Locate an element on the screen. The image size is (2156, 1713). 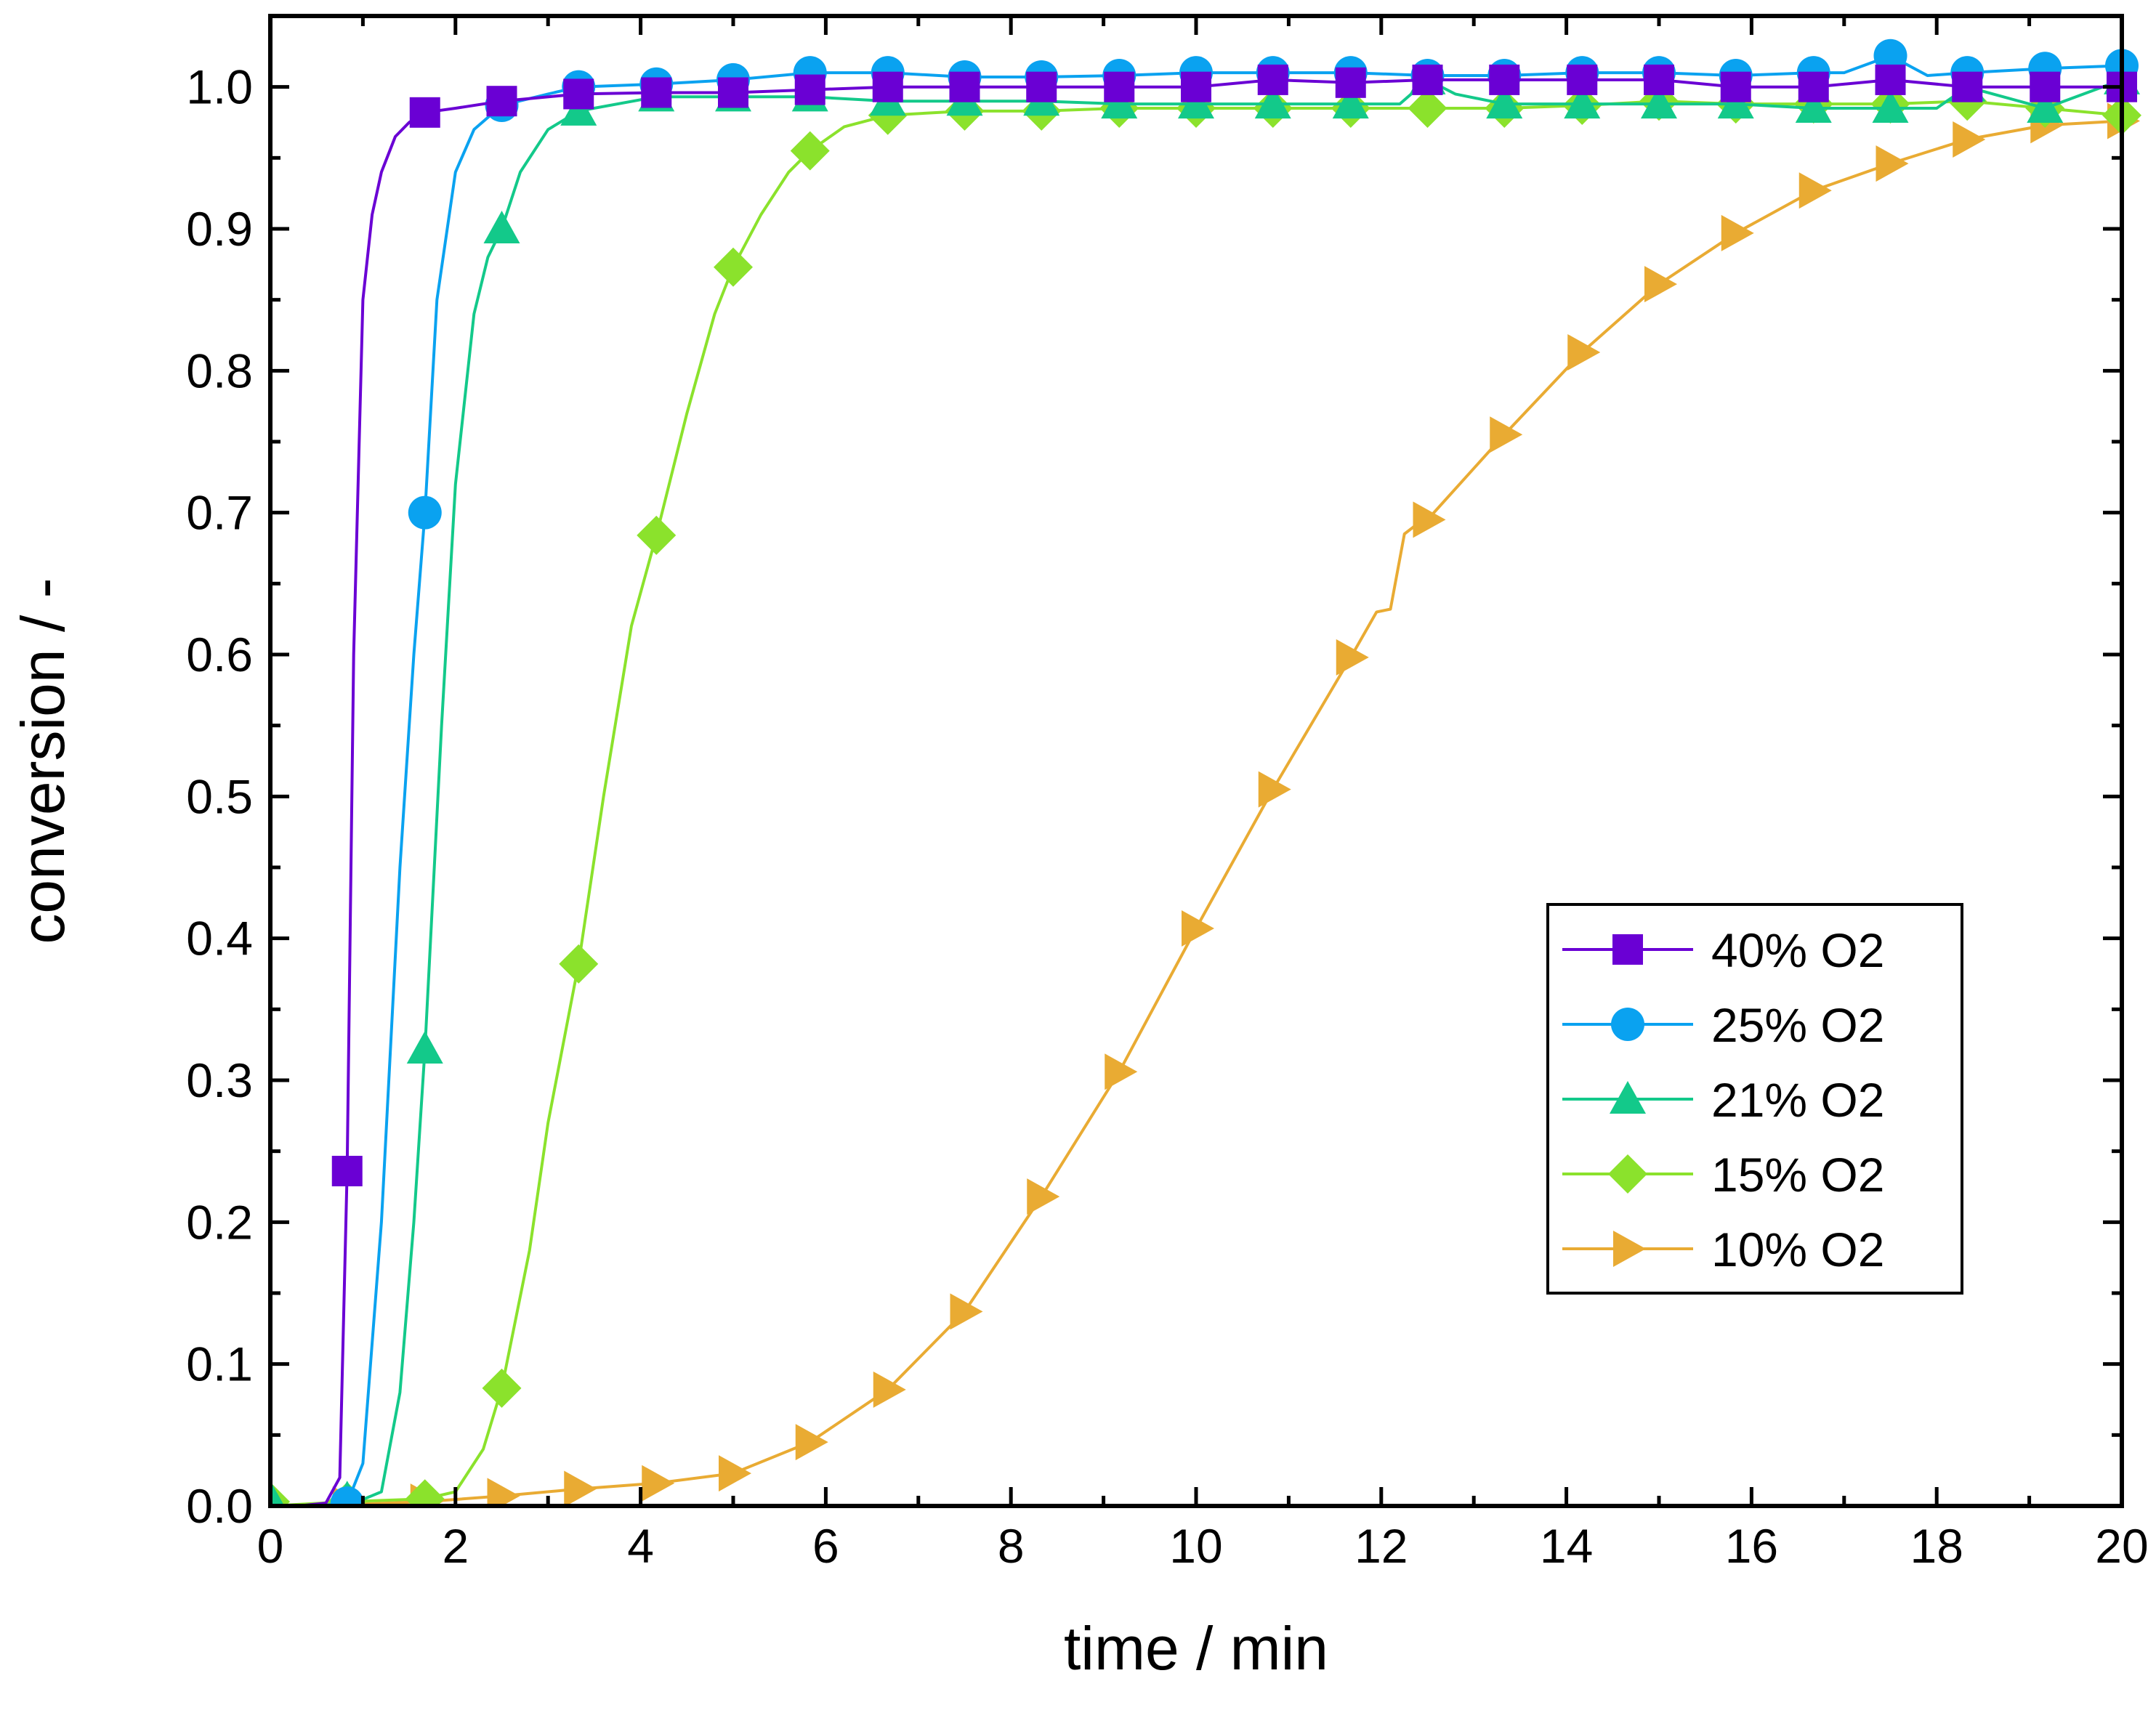
legend-item-10pct-o2: 10% O2 is located at coordinates (1723, 1249).